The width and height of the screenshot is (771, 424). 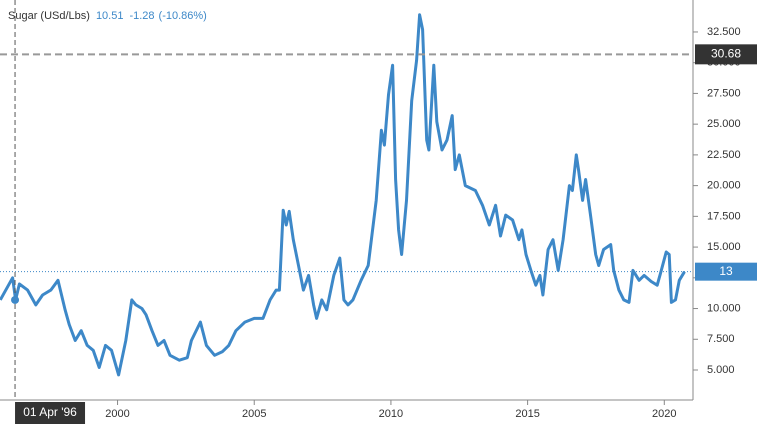 What do you see at coordinates (724, 124) in the screenshot?
I see `y-tick-label: 25.000` at bounding box center [724, 124].